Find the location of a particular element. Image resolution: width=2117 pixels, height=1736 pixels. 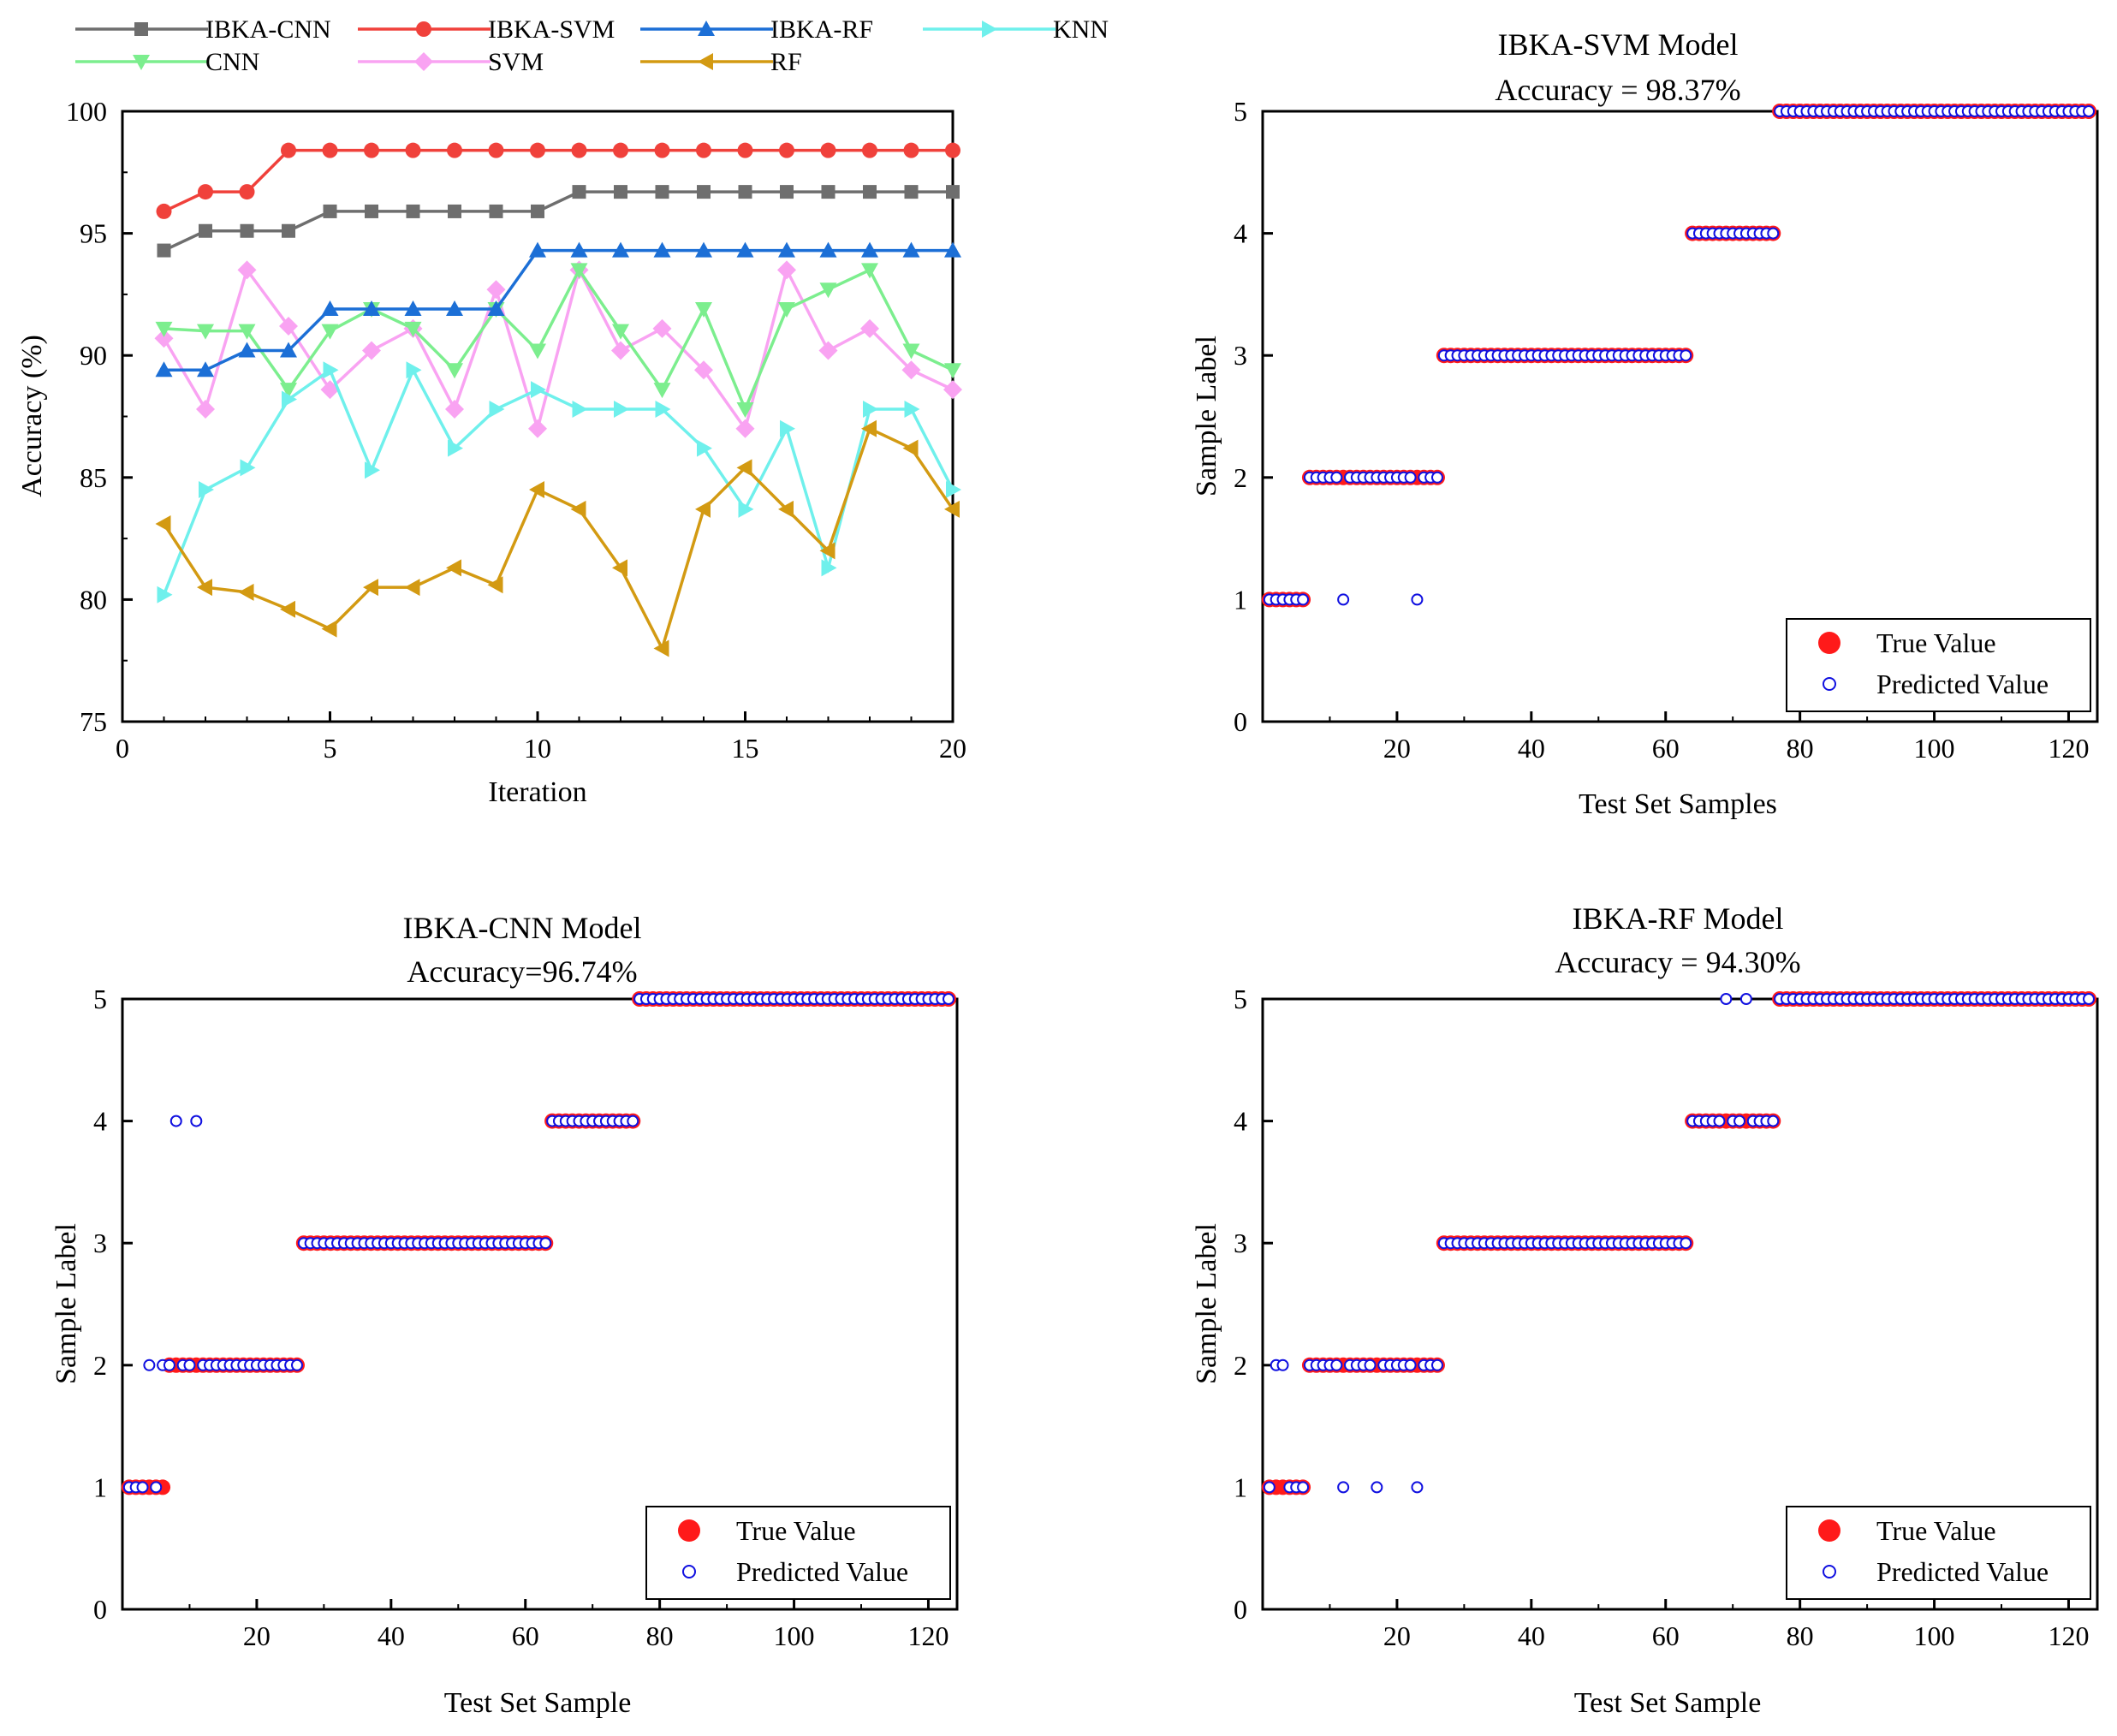

legend-box is located at coordinates (798, 1553).